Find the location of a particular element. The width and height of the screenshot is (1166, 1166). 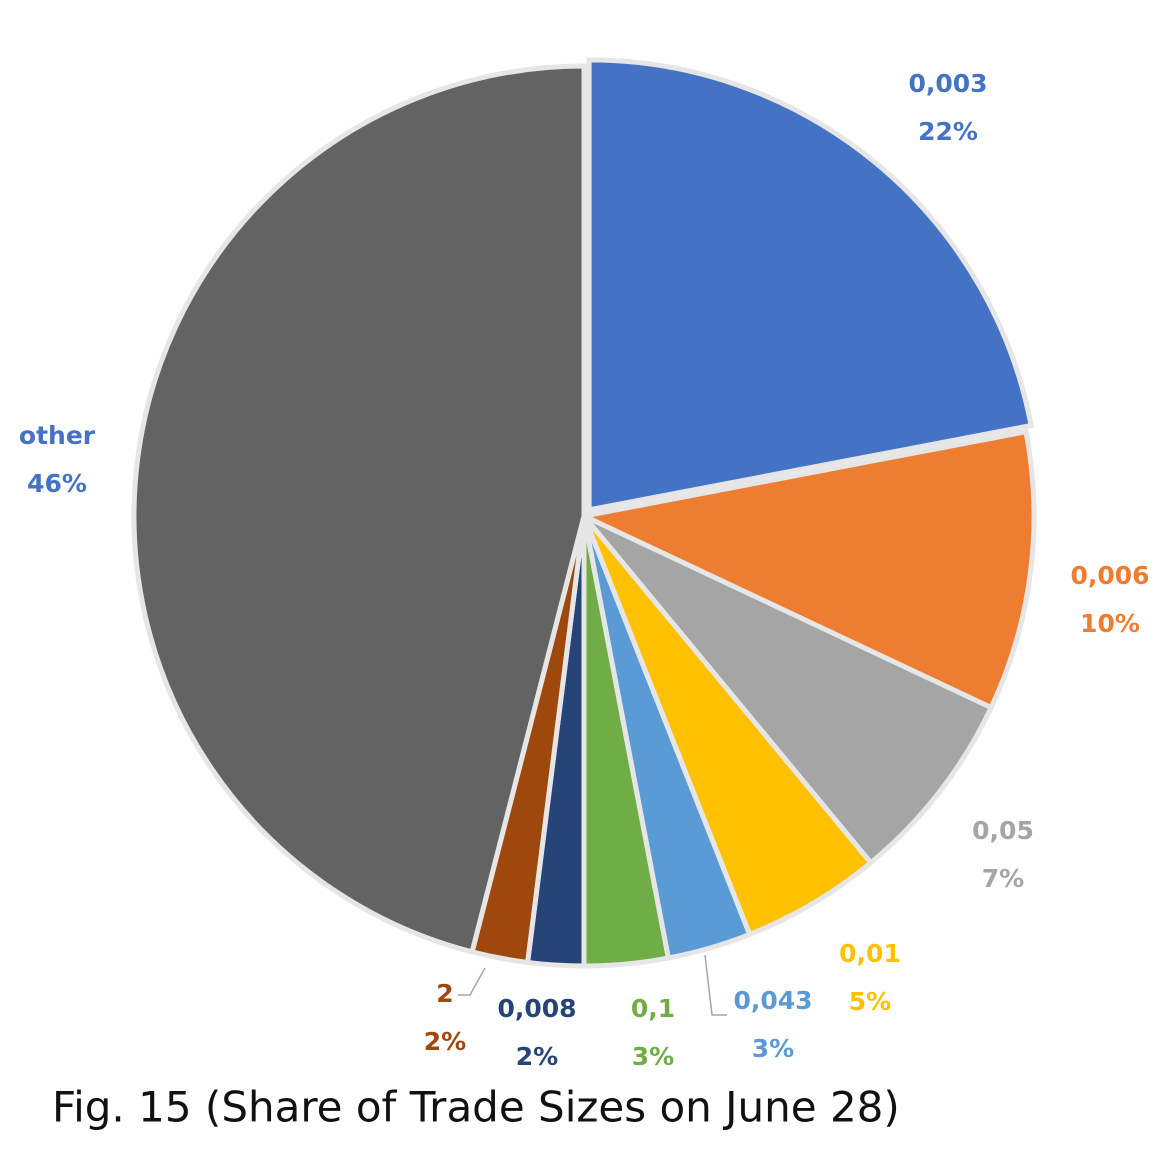

slice-value-label: 22% is located at coordinates (948, 131).